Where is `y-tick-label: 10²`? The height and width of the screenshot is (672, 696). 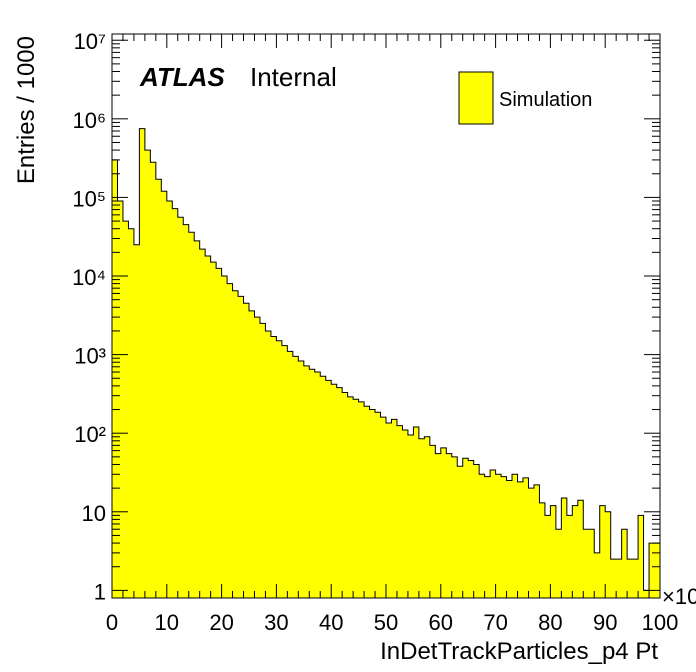 y-tick-label: 10² is located at coordinates (90, 434).